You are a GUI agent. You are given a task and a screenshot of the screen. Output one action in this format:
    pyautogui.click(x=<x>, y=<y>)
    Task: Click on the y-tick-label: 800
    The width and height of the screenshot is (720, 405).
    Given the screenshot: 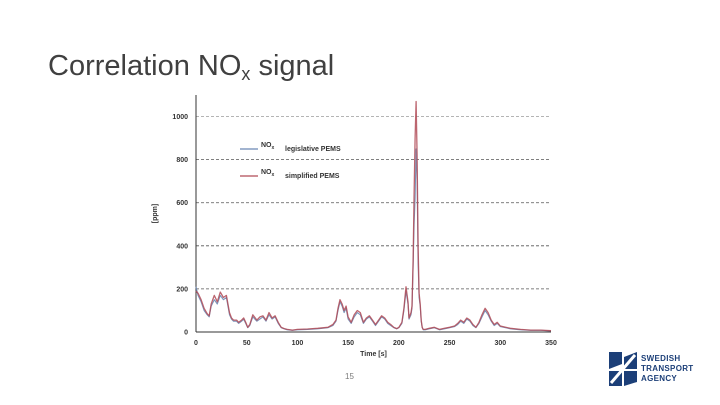 What is the action you would take?
    pyautogui.click(x=182, y=160)
    